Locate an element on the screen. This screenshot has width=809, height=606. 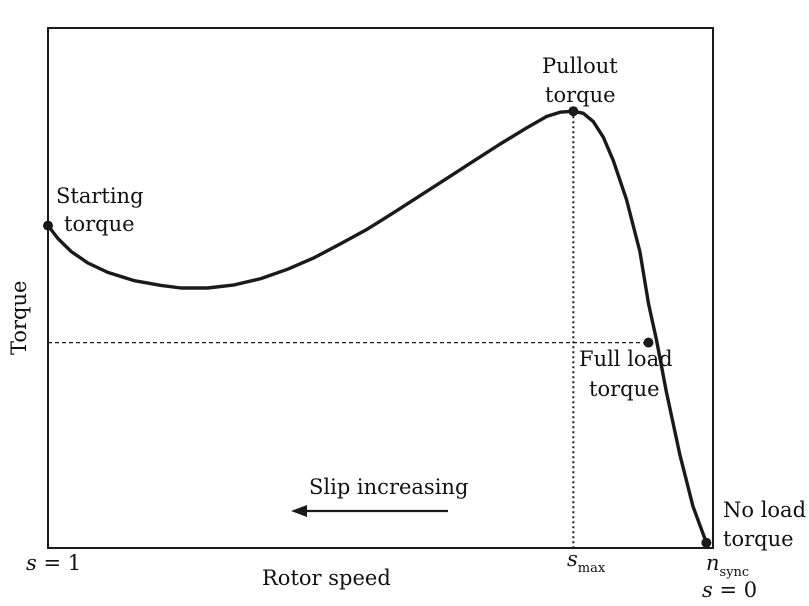
fullload-torque-point is located at coordinates (648, 342).